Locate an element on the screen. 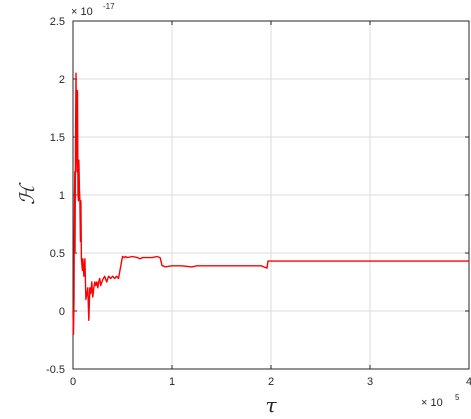  x-axis-label: 𝜏 is located at coordinates (271, 405).